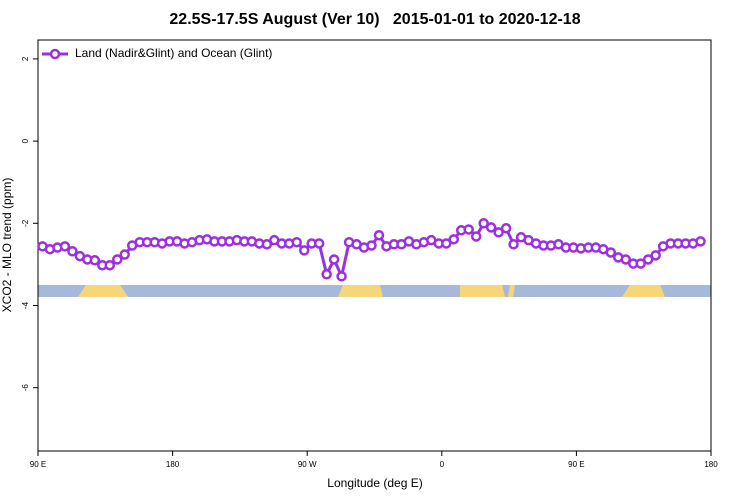  I want to click on legend-label: Land (Nadir&Glint) and Ocean (Glint), so click(173, 53).